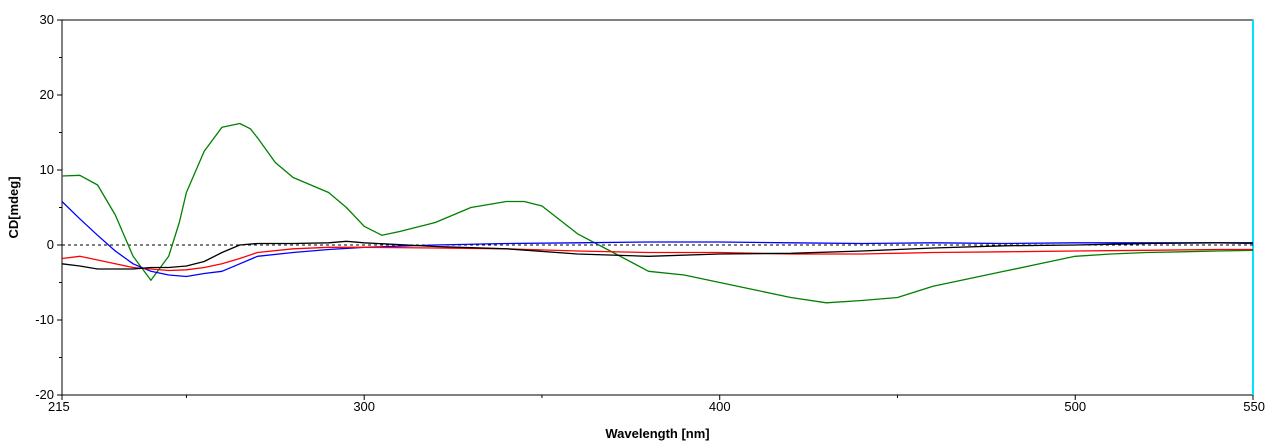  What do you see at coordinates (44, 319) in the screenshot?
I see `y-tick-label: -10` at bounding box center [44, 319].